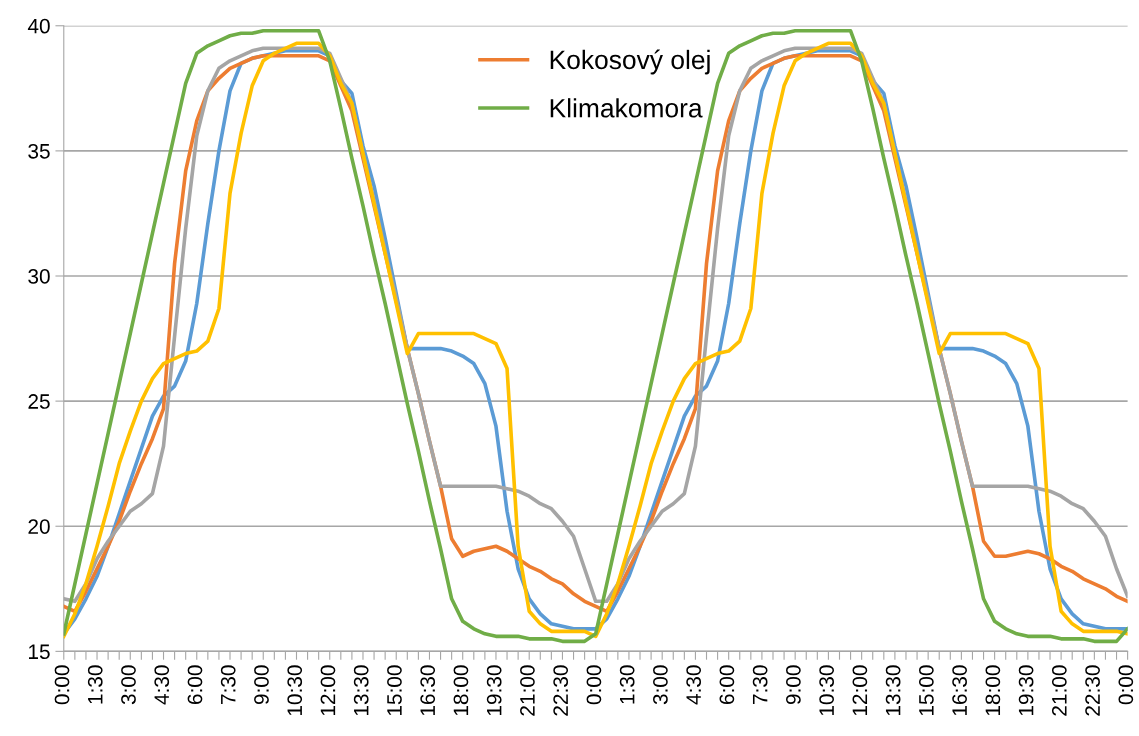  I want to click on y-tick-label: 15, so click(39, 652).